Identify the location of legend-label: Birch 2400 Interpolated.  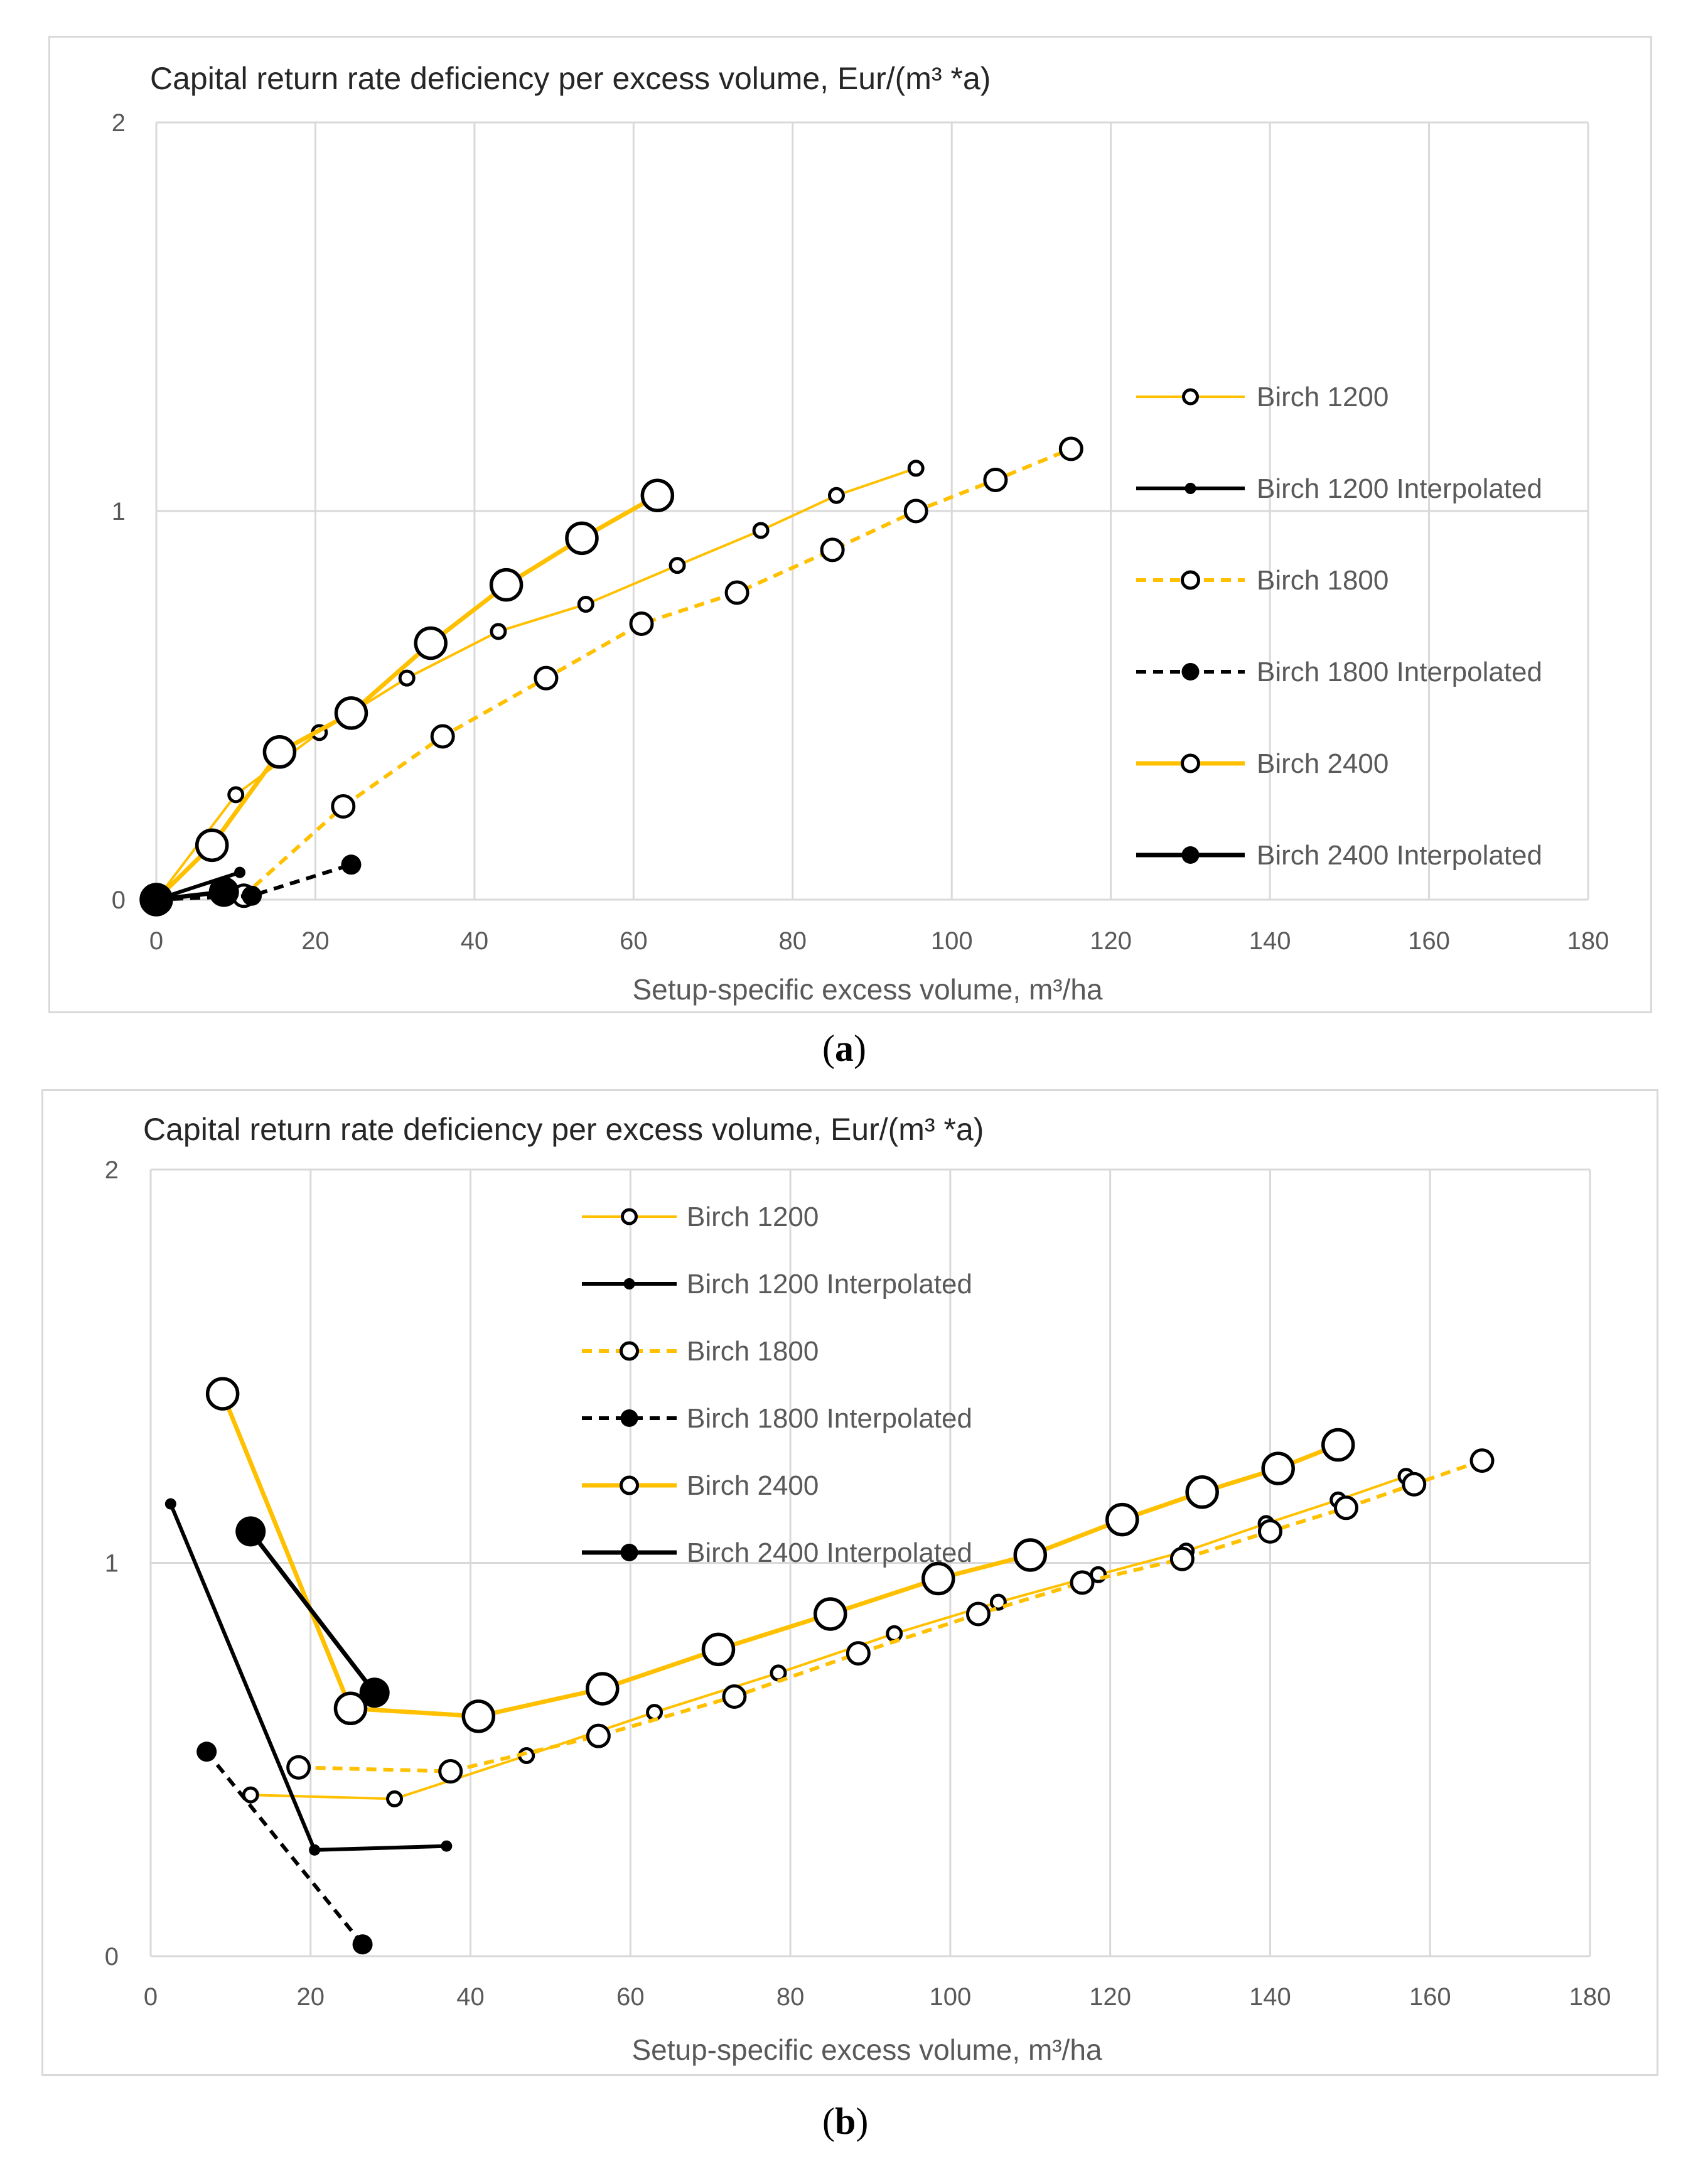
(1399, 855).